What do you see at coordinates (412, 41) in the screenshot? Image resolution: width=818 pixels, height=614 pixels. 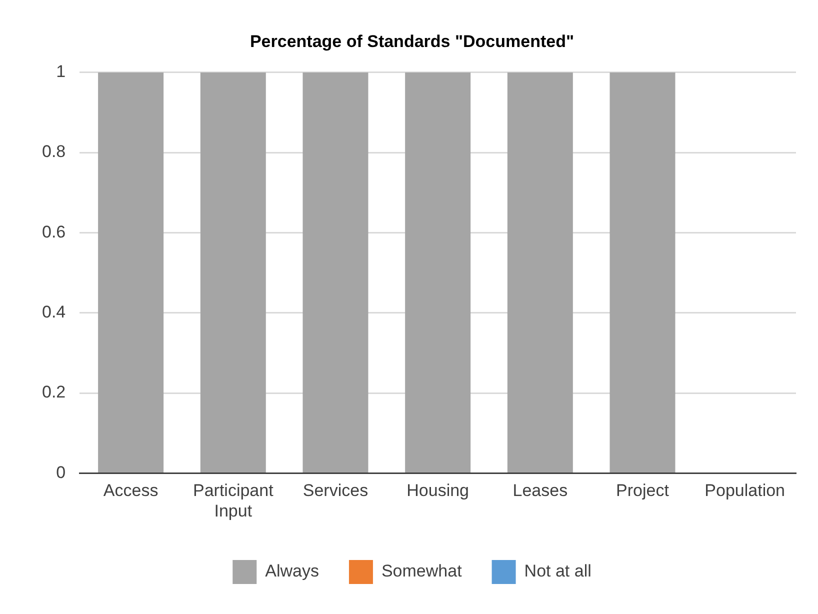 I see `chart-title: Percentage of Standards "Documented"` at bounding box center [412, 41].